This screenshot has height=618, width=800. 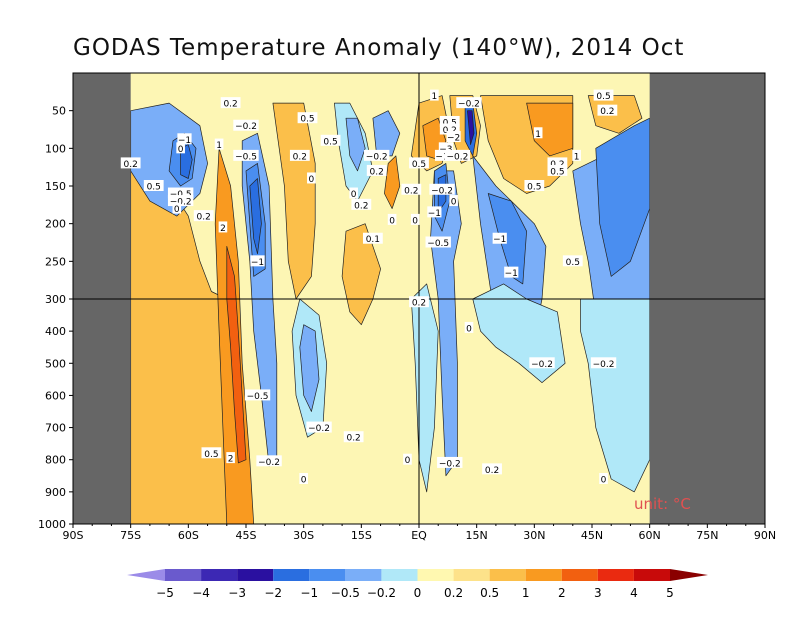 What do you see at coordinates (55, 224) in the screenshot?
I see `y-tick-label: 200` at bounding box center [55, 224].